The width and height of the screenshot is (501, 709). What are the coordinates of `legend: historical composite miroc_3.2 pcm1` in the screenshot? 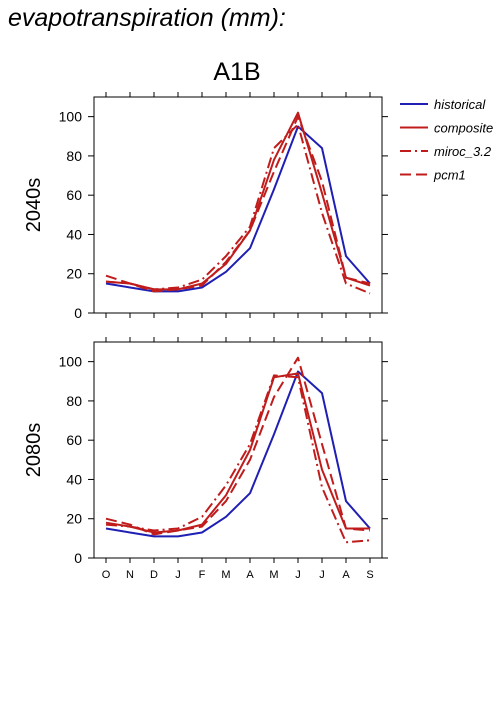 It's located at (446, 140).